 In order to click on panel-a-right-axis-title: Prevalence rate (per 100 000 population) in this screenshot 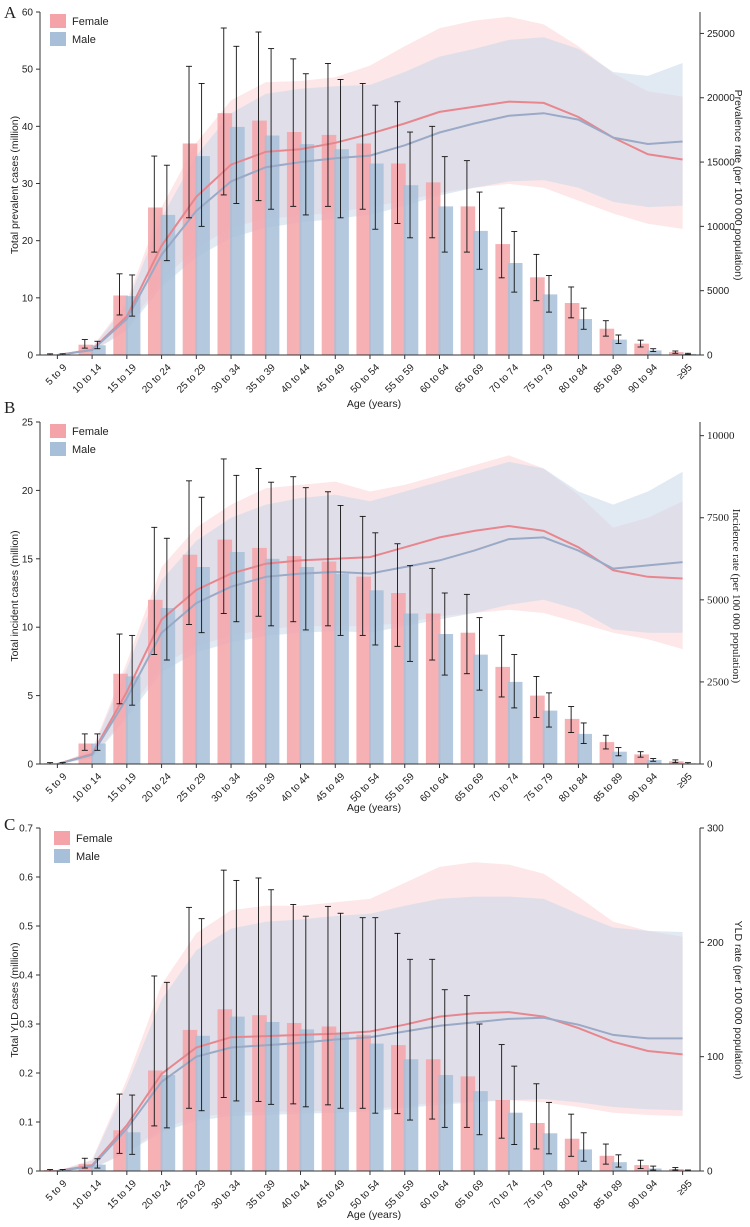, I will do `click(738, 185)`.